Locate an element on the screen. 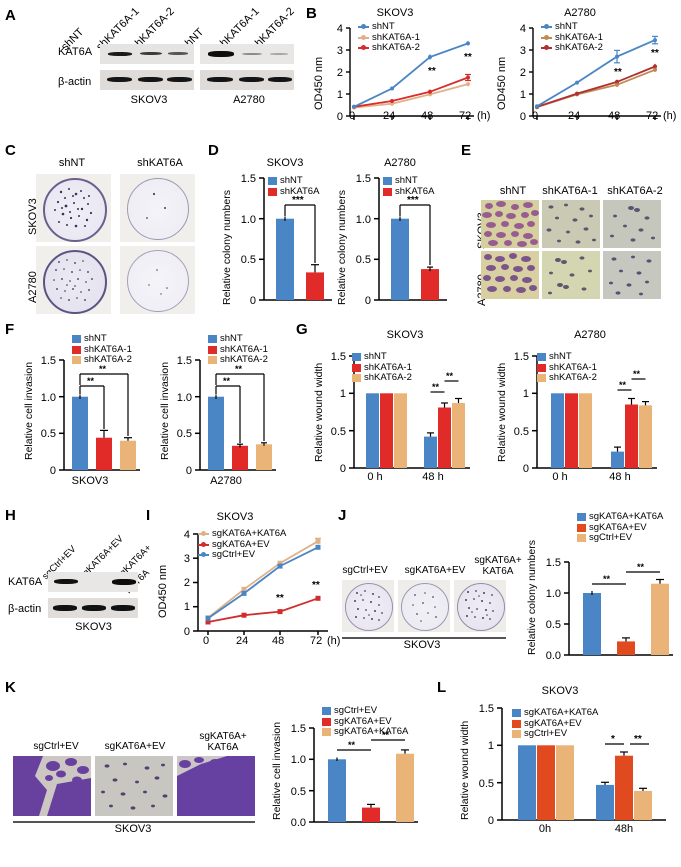 The width and height of the screenshot is (681, 867). legend-label-k-rescue: sgKAT6A+KAT6A is located at coordinates (371, 731).